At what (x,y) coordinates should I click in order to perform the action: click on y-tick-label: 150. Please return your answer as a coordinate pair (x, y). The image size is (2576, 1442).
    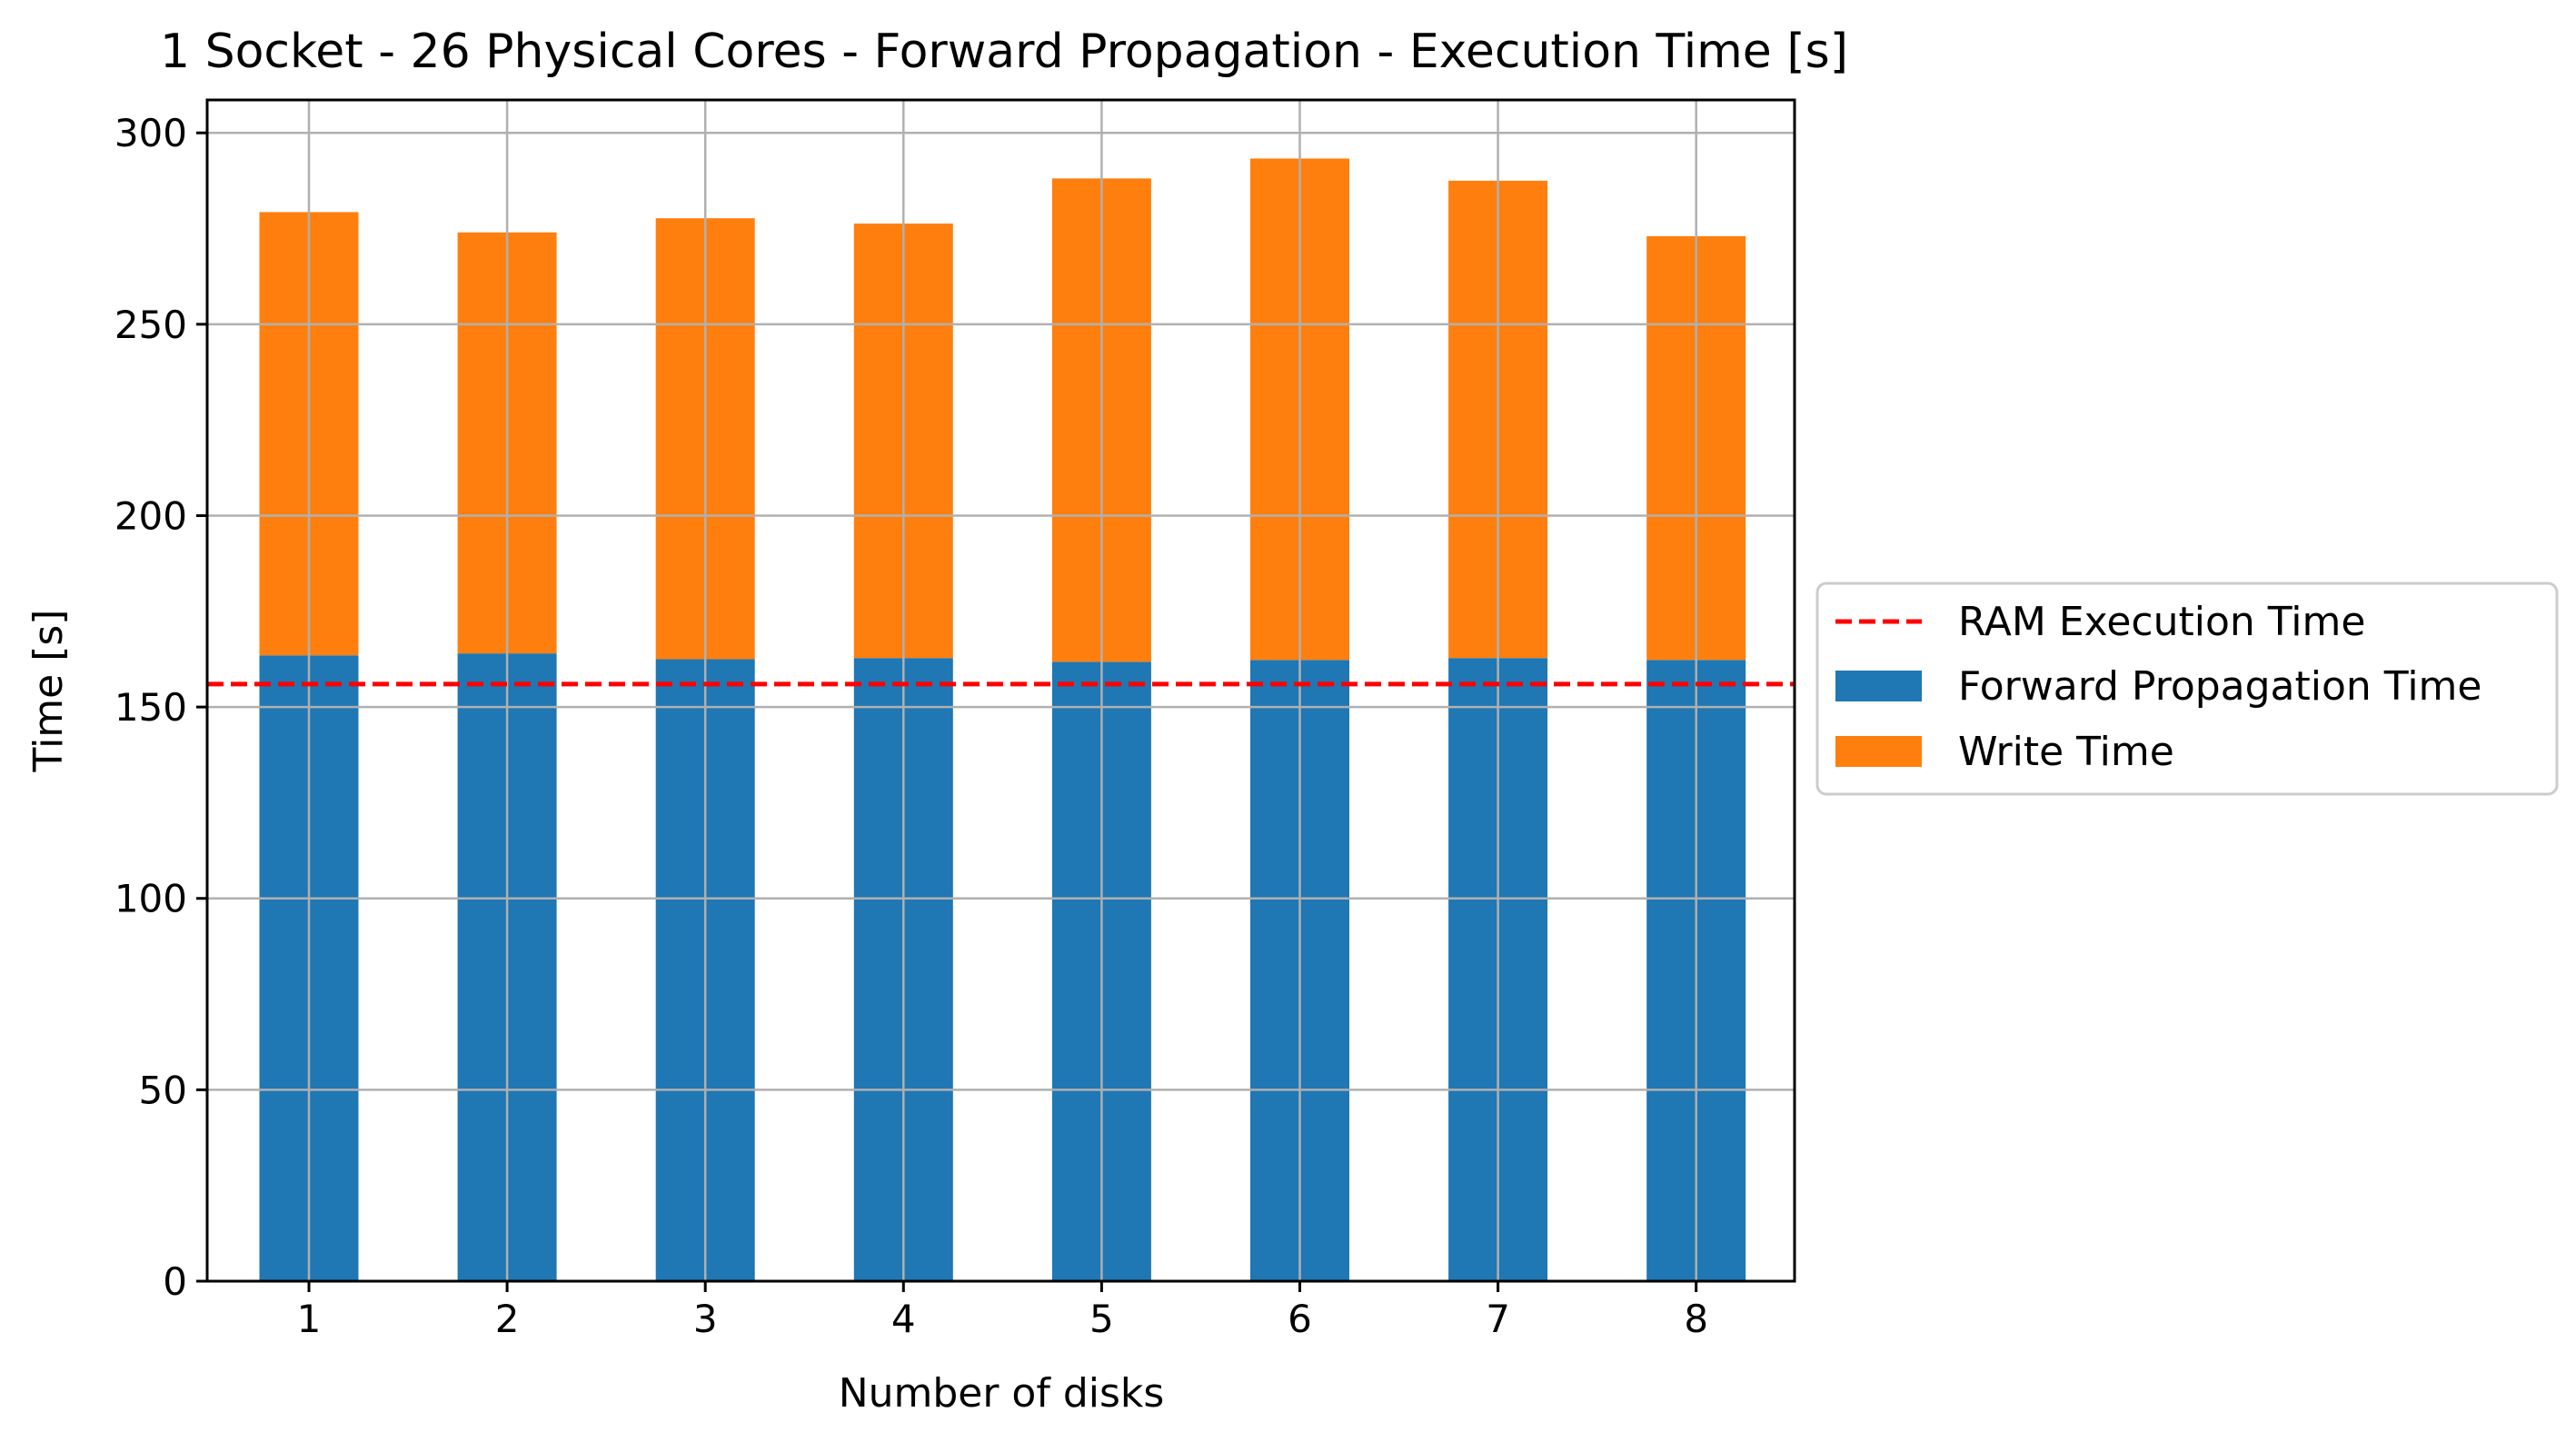
    Looking at the image, I should click on (150, 708).